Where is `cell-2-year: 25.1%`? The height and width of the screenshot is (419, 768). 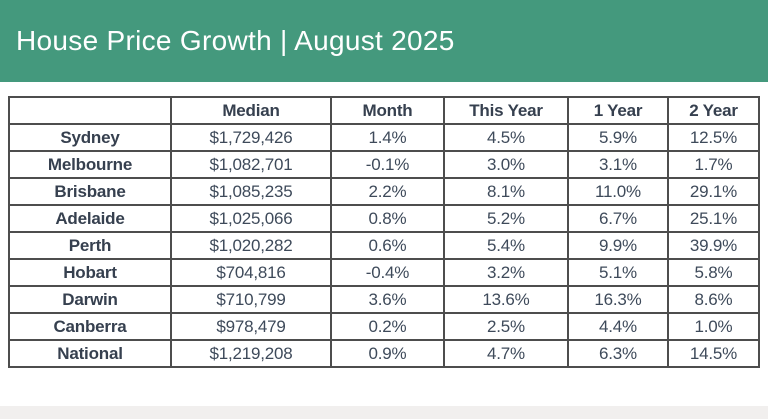 cell-2-year: 25.1% is located at coordinates (713, 218).